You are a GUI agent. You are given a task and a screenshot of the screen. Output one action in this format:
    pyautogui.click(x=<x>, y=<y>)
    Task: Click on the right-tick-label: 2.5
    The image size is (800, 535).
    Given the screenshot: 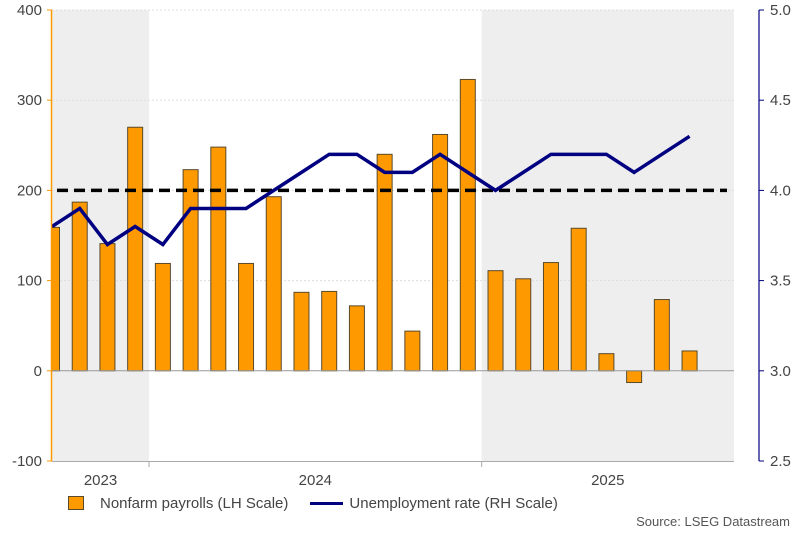 What is the action you would take?
    pyautogui.click(x=780, y=461)
    